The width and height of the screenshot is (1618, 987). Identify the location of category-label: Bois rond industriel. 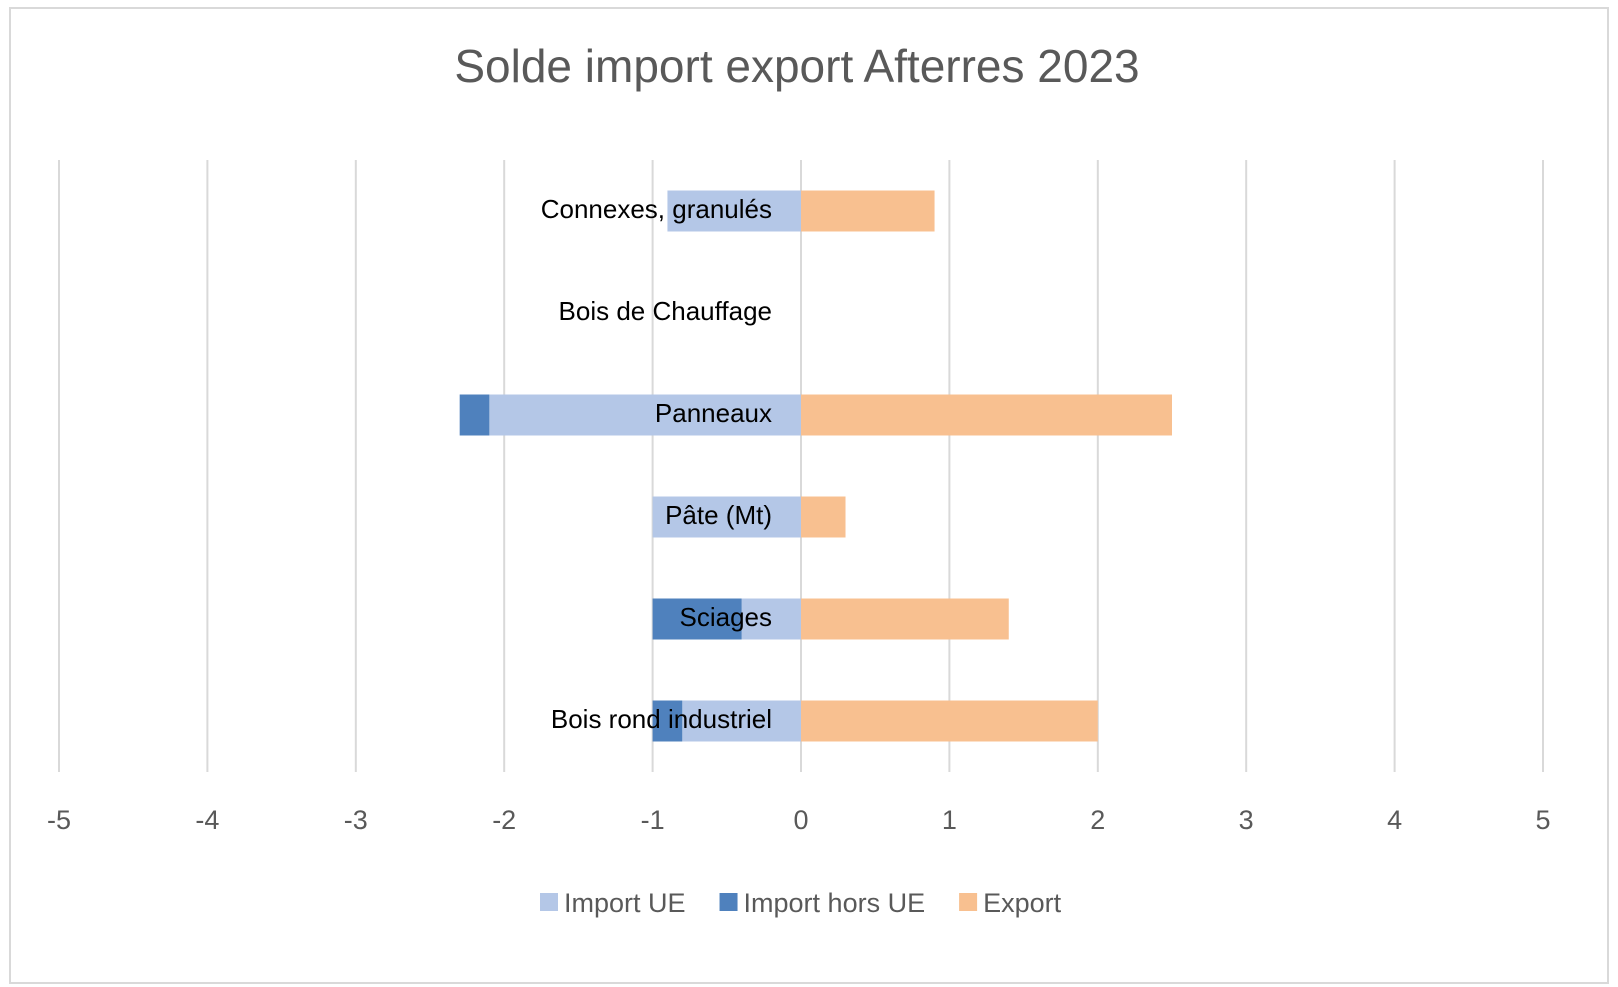
(661, 719).